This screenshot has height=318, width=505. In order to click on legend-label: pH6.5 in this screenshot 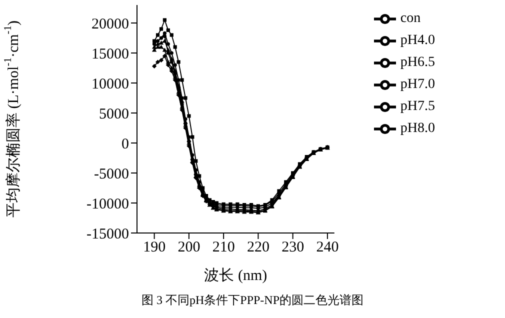, I will do `click(417, 62)`.